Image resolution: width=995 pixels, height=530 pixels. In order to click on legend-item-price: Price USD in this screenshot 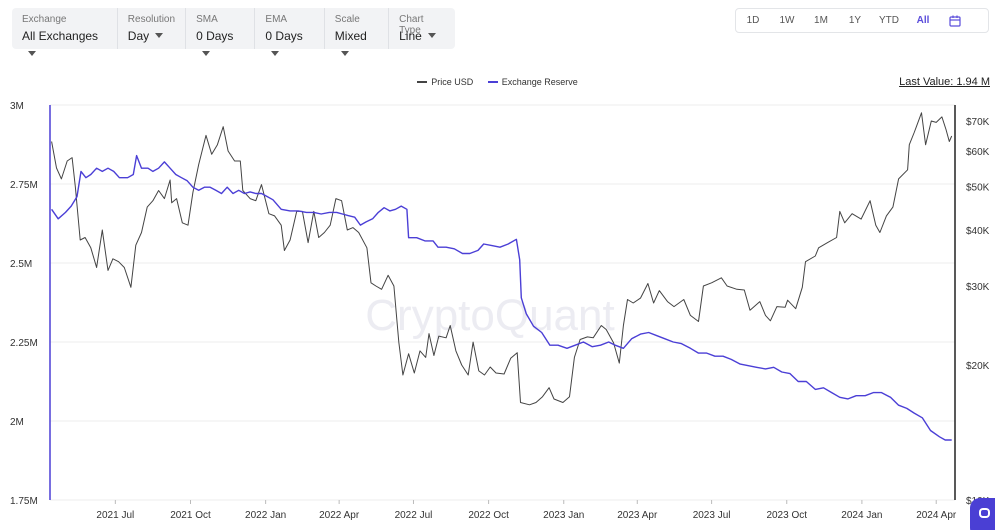, I will do `click(445, 82)`.